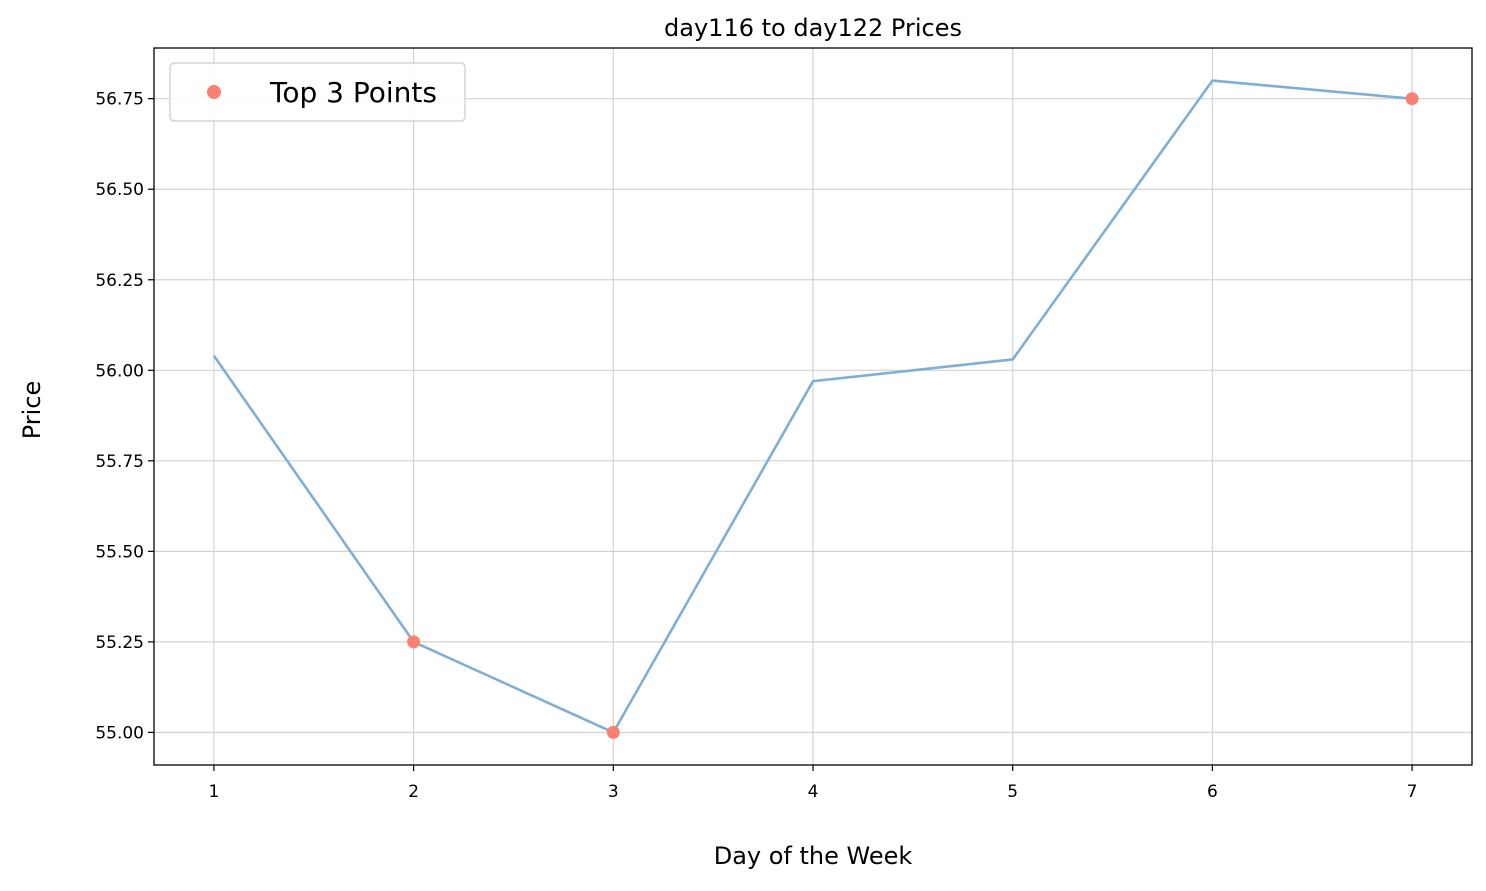 The image size is (1486, 891). I want to click on y-axis-ticks: 55.00 55.25 55.50 55.75 56.00 56.25 56.50 56.75, so click(124, 416).